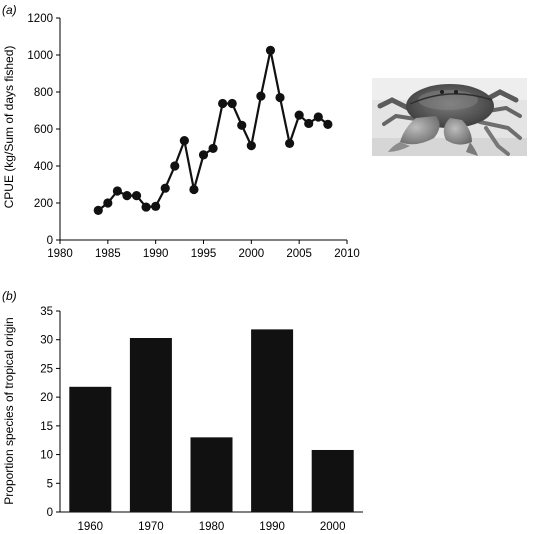  Describe the element at coordinates (9, 10) in the screenshot. I see `panel-a-label: (a)` at that location.